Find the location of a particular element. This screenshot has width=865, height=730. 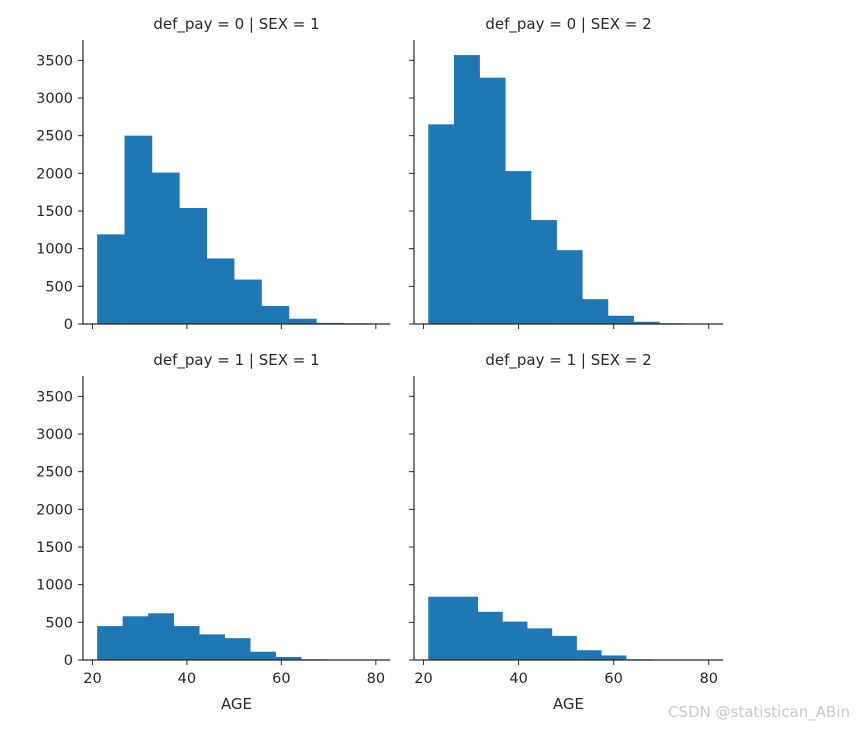

panel-title: def_pay = 0 | SEX = 2 is located at coordinates (568, 24).